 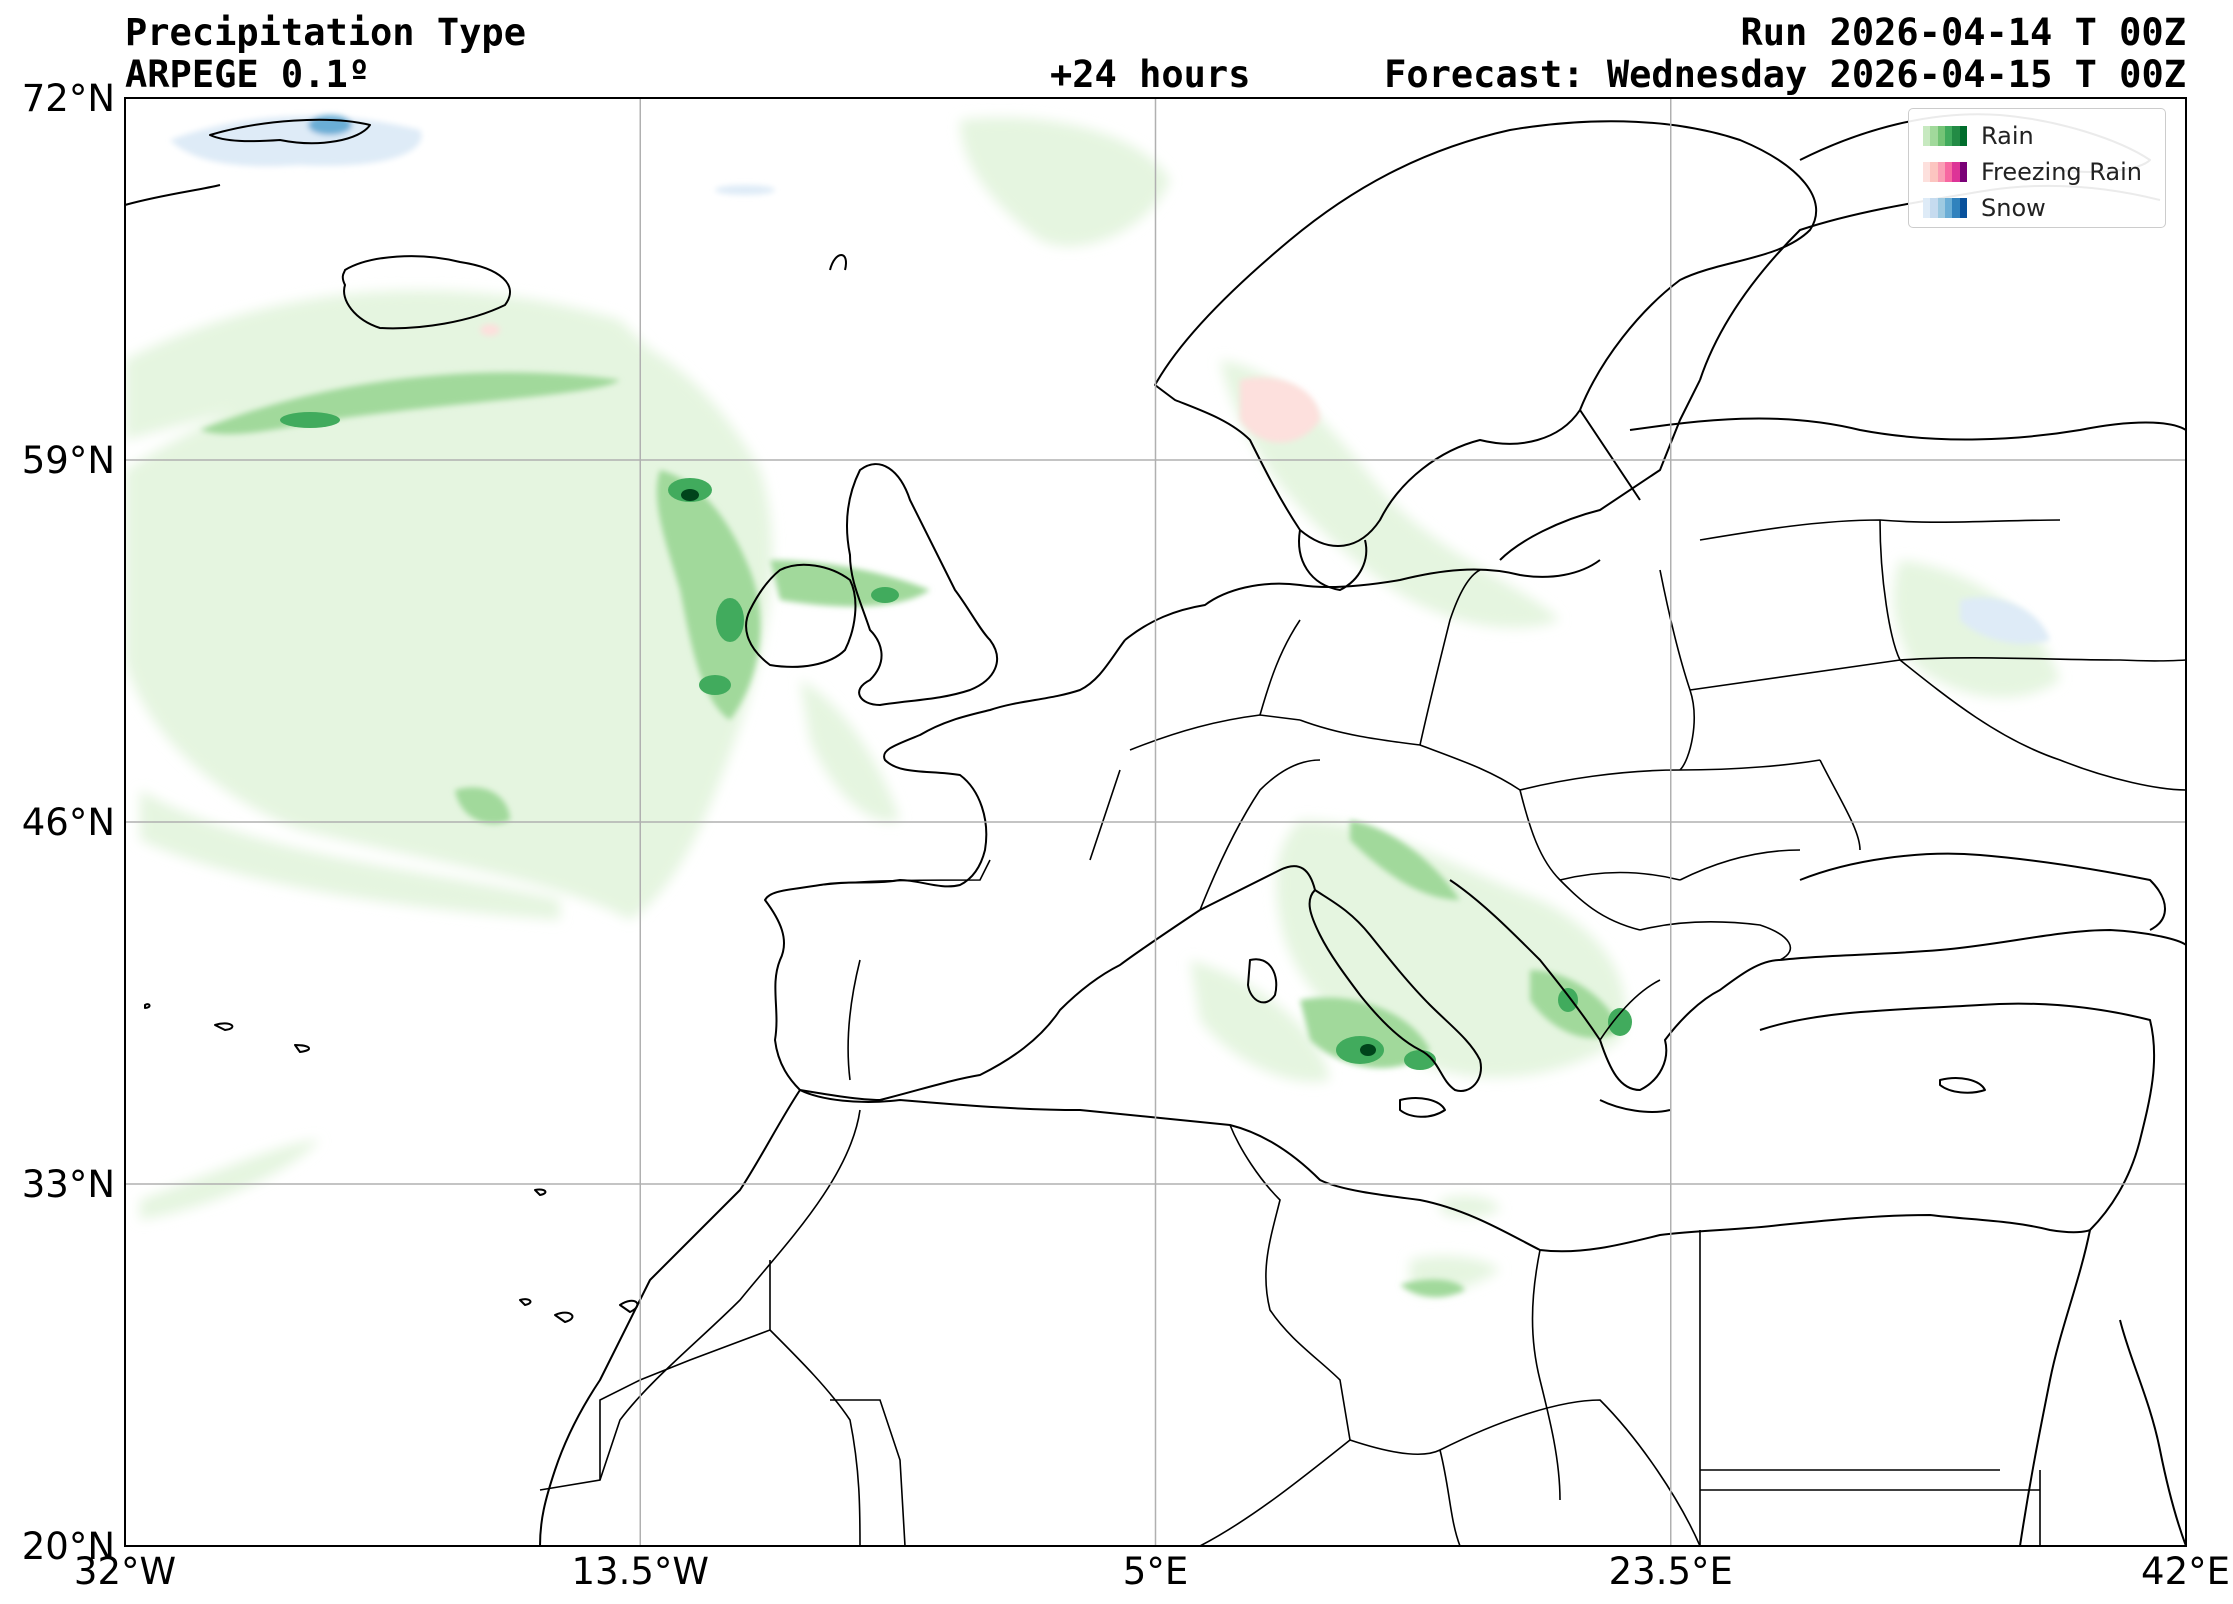 I want to click on rain-swatch, so click(x=1945, y=136).